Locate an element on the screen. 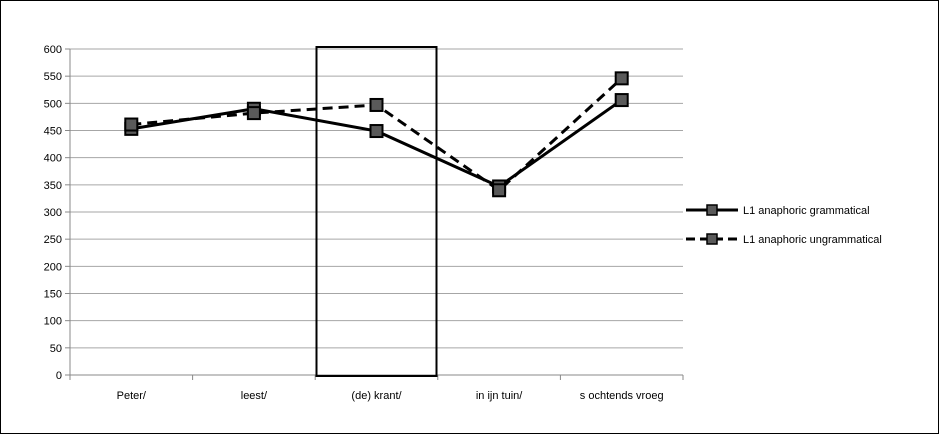 The width and height of the screenshot is (940, 435). y-axis: 0 50 100 150 200 250 300 350 400 450 500 550 600 is located at coordinates (57, 213).